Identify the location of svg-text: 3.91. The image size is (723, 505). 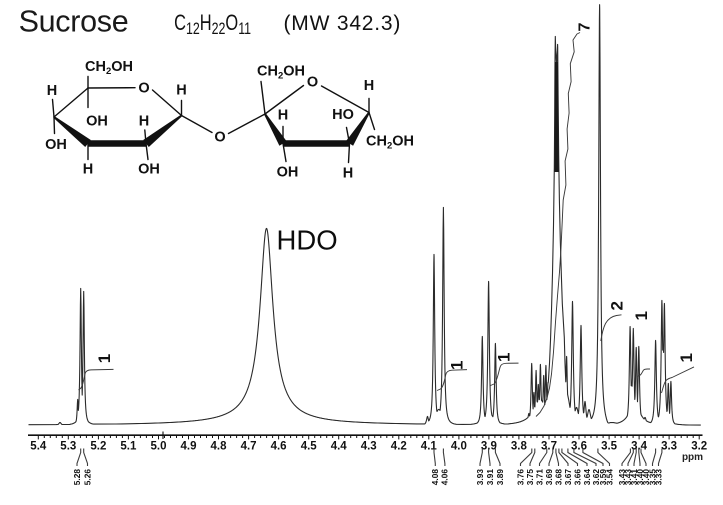
(490, 477).